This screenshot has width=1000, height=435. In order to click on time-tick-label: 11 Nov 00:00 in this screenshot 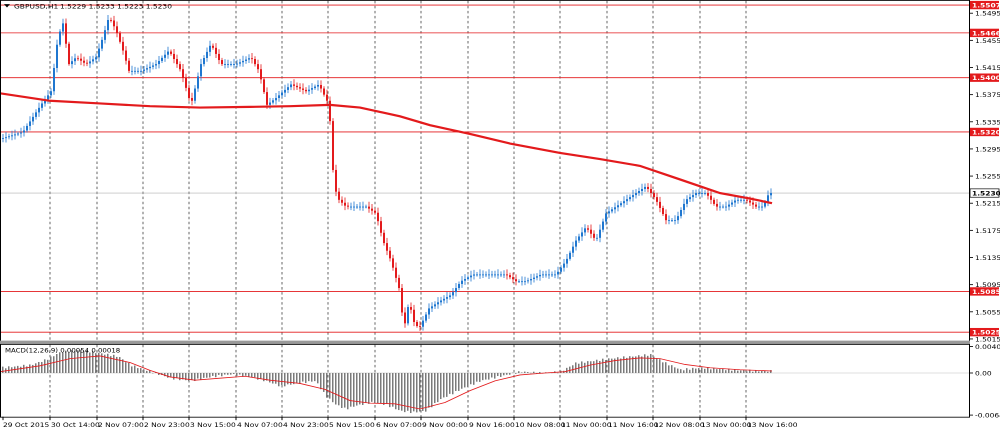, I will do `click(586, 424)`.